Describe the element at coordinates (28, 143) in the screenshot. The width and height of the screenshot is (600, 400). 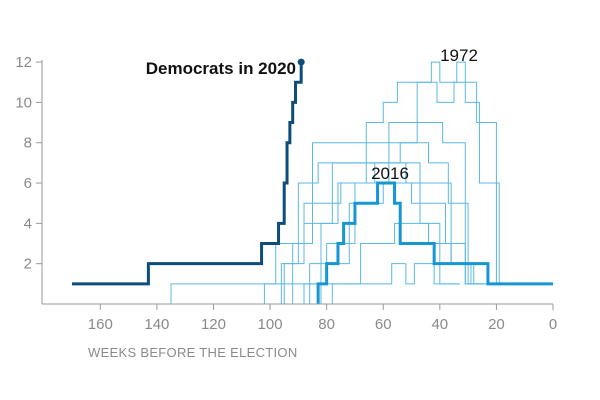
I see `y-tick-label: 8` at that location.